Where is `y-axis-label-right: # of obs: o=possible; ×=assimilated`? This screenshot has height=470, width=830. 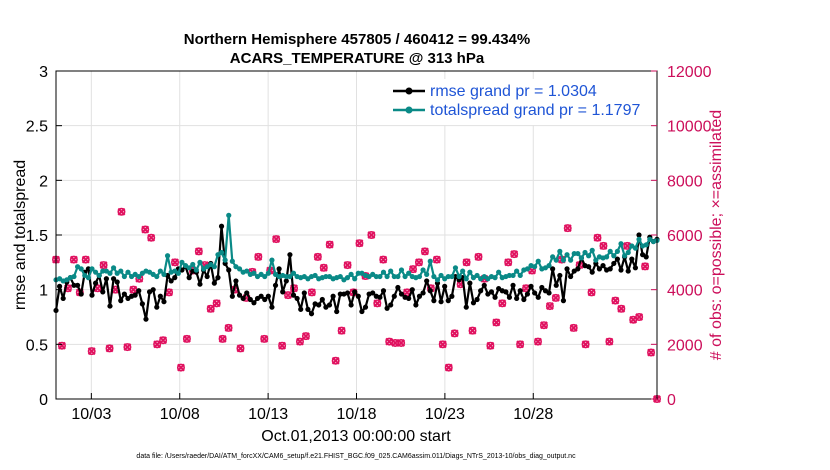 y-axis-label-right: # of obs: o=possible; ×=assimilated is located at coordinates (716, 235).